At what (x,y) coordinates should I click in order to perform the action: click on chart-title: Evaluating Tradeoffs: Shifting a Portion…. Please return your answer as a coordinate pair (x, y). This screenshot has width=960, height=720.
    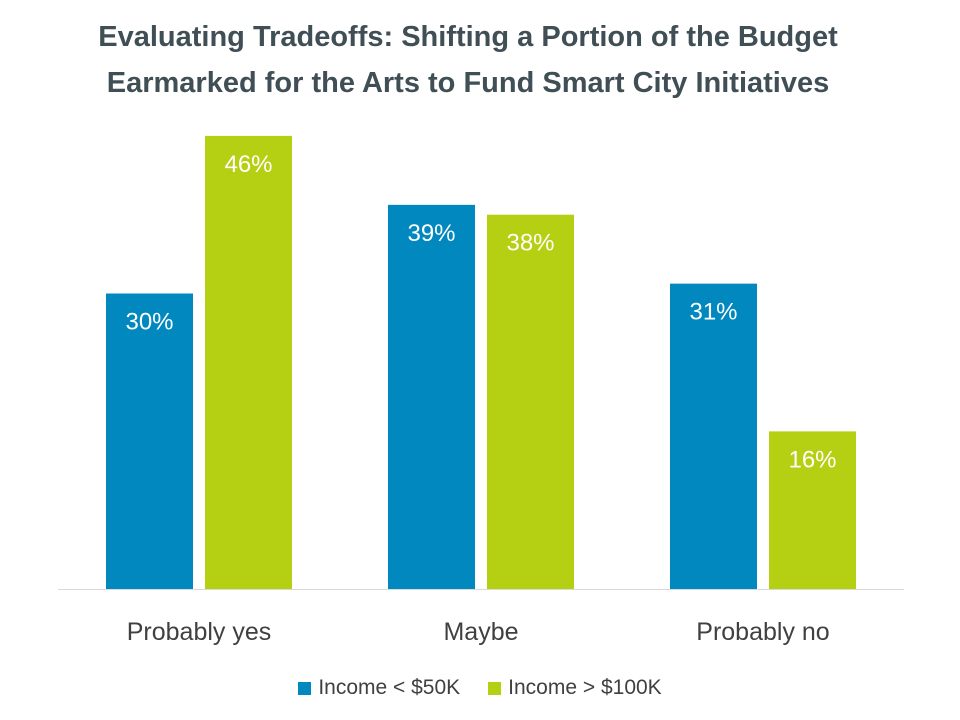
    Looking at the image, I should click on (468, 60).